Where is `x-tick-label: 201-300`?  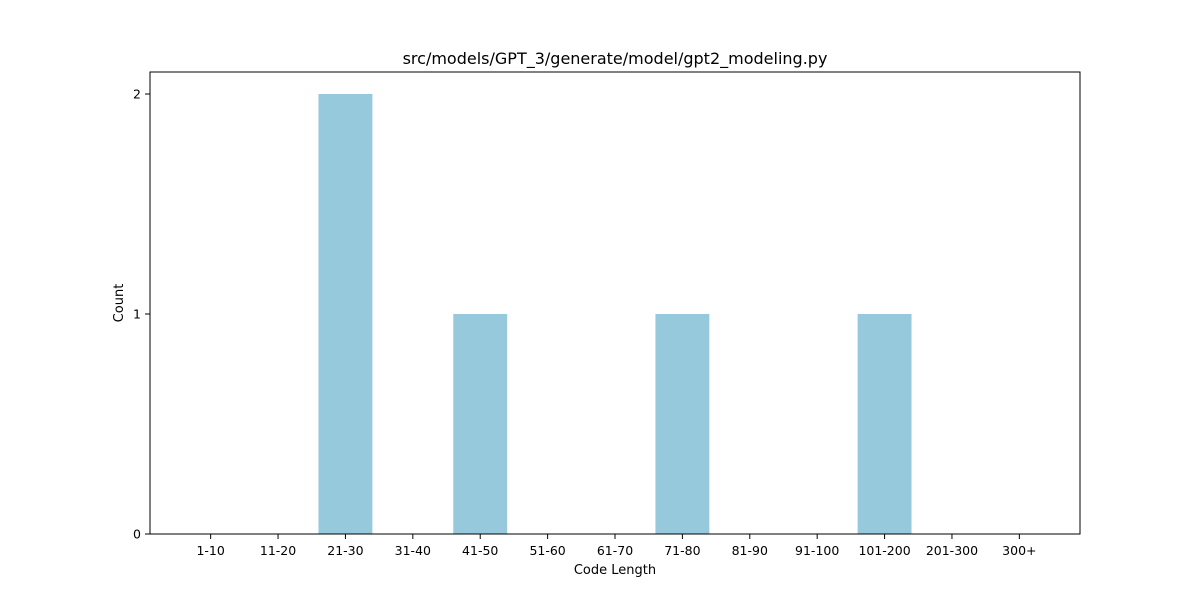 x-tick-label: 201-300 is located at coordinates (952, 550).